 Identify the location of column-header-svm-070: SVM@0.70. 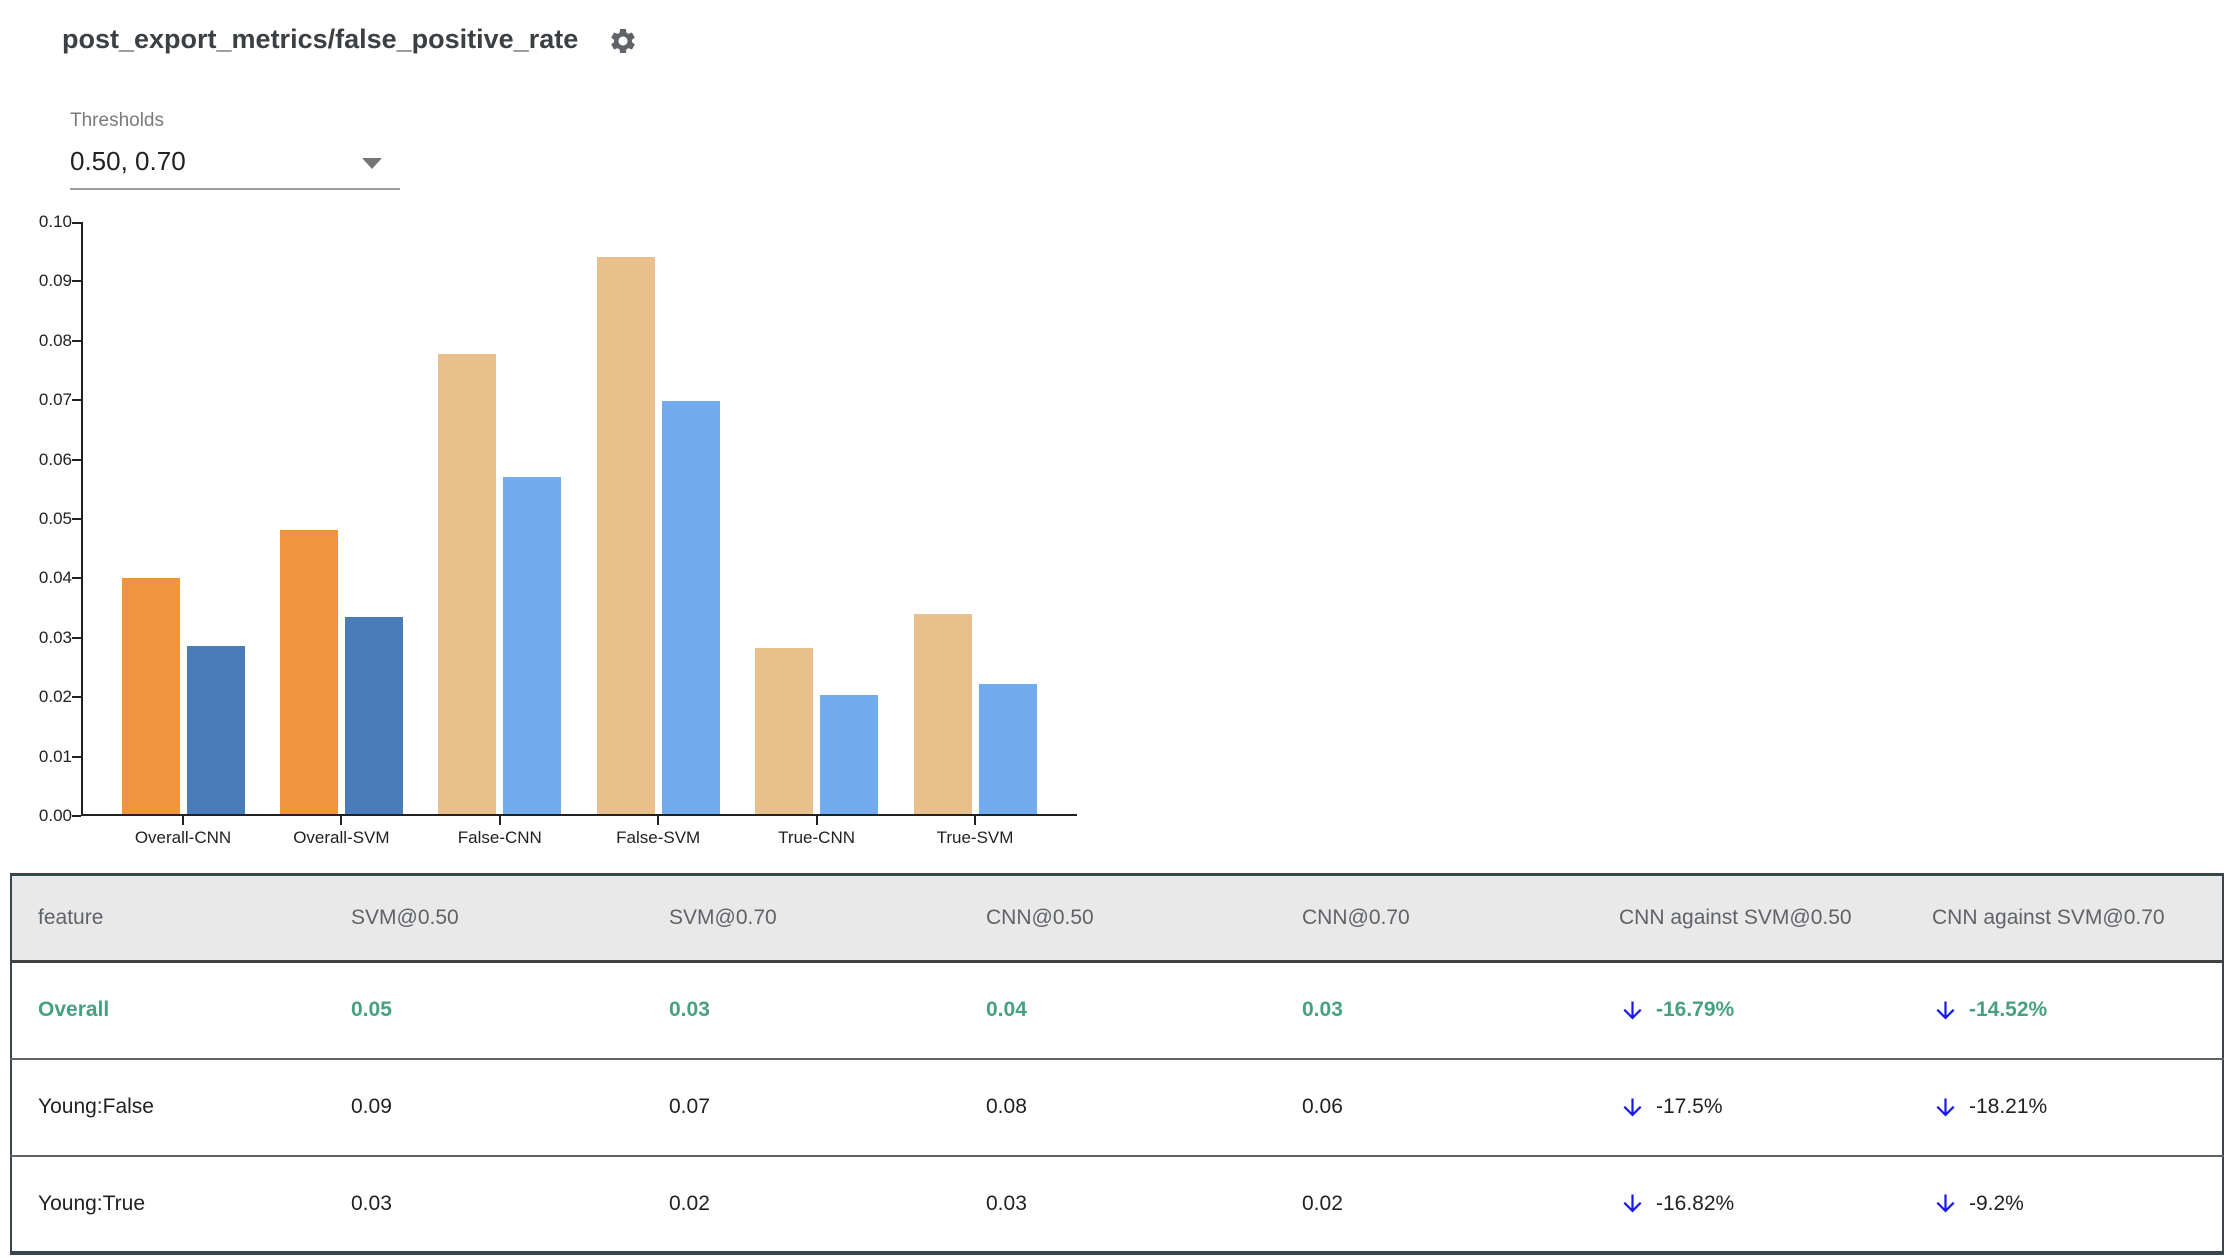
(801, 918).